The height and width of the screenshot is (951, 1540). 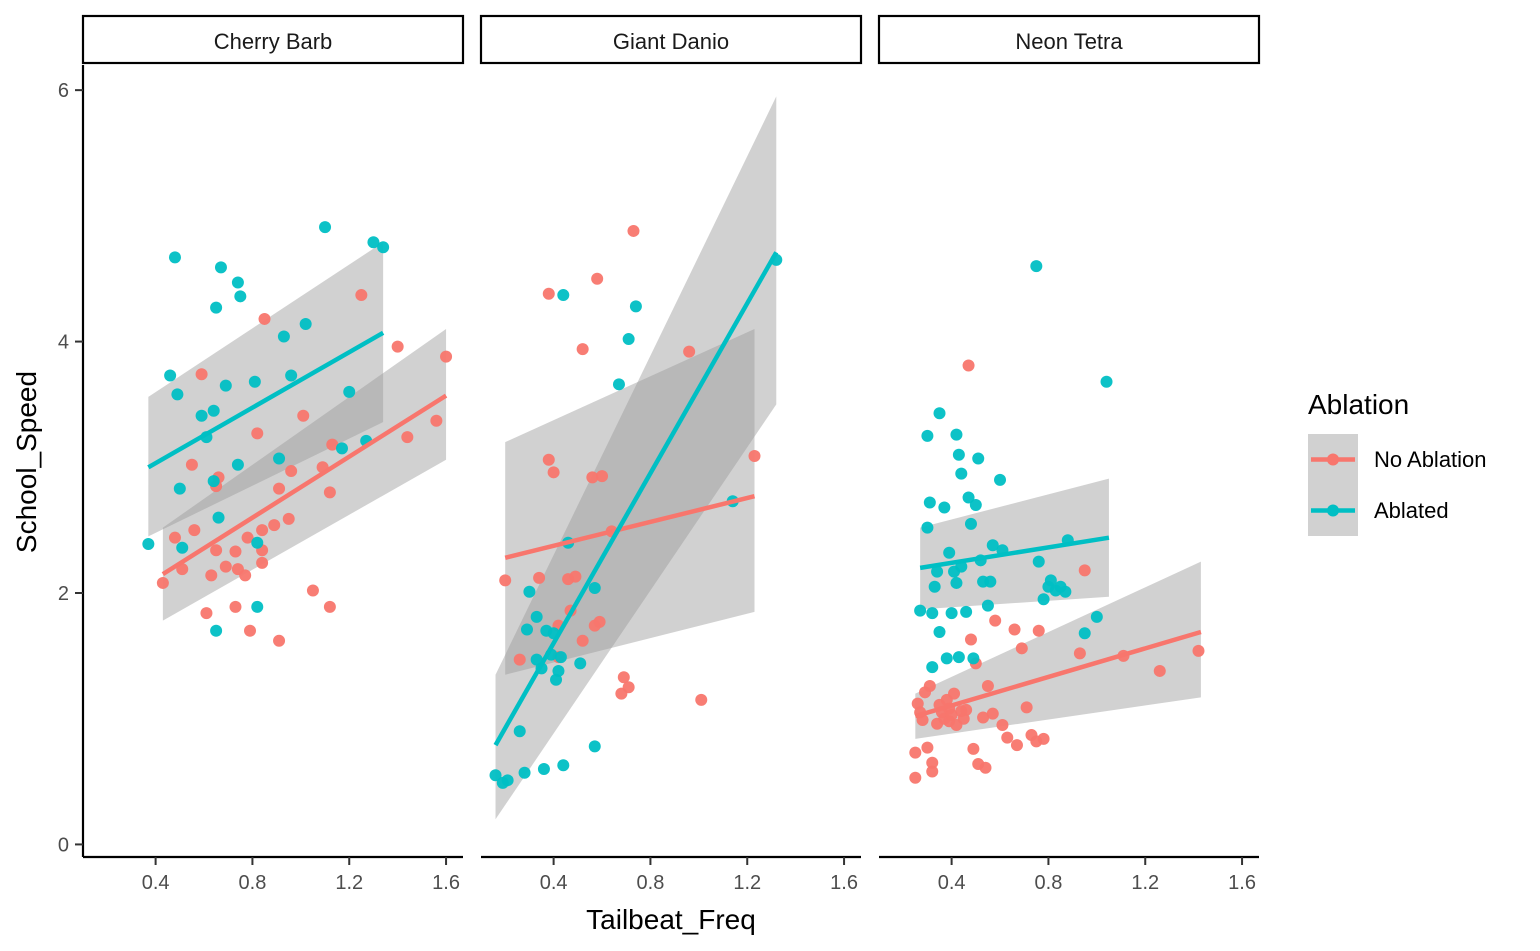 I want to click on legend-label: No Ablation, so click(x=1430, y=459).